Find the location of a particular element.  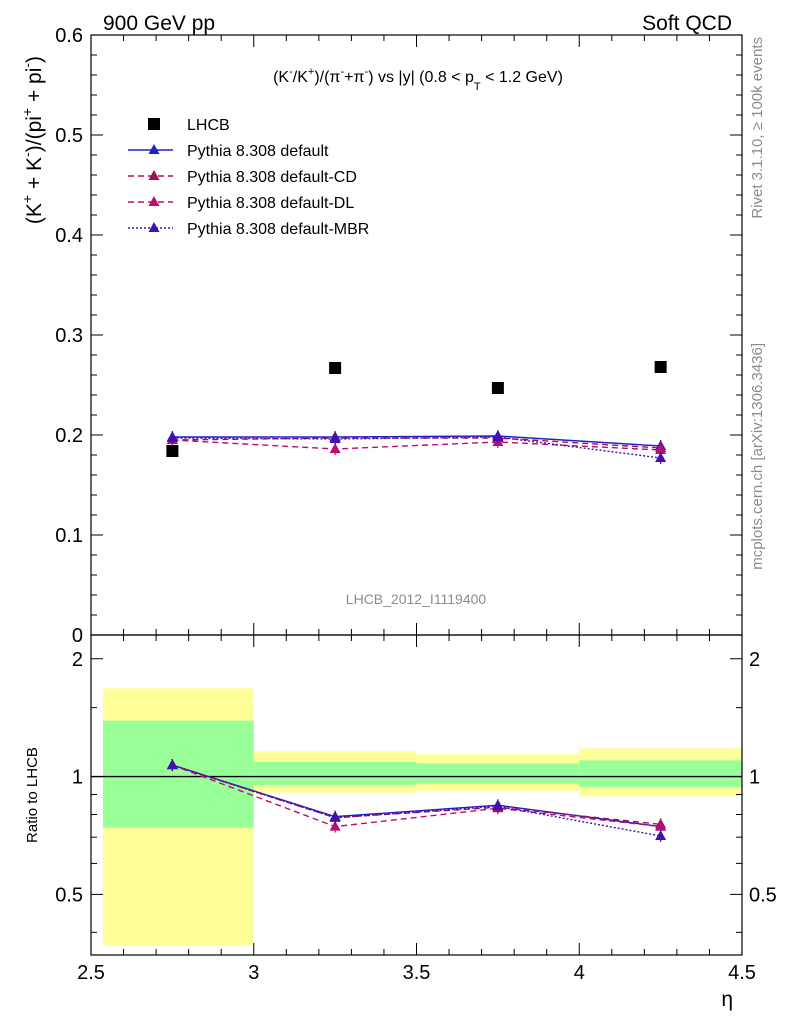

mcplots-reference-text: mcplots.cern.ch [arXiv:1306.3436] is located at coordinates (757, 456).